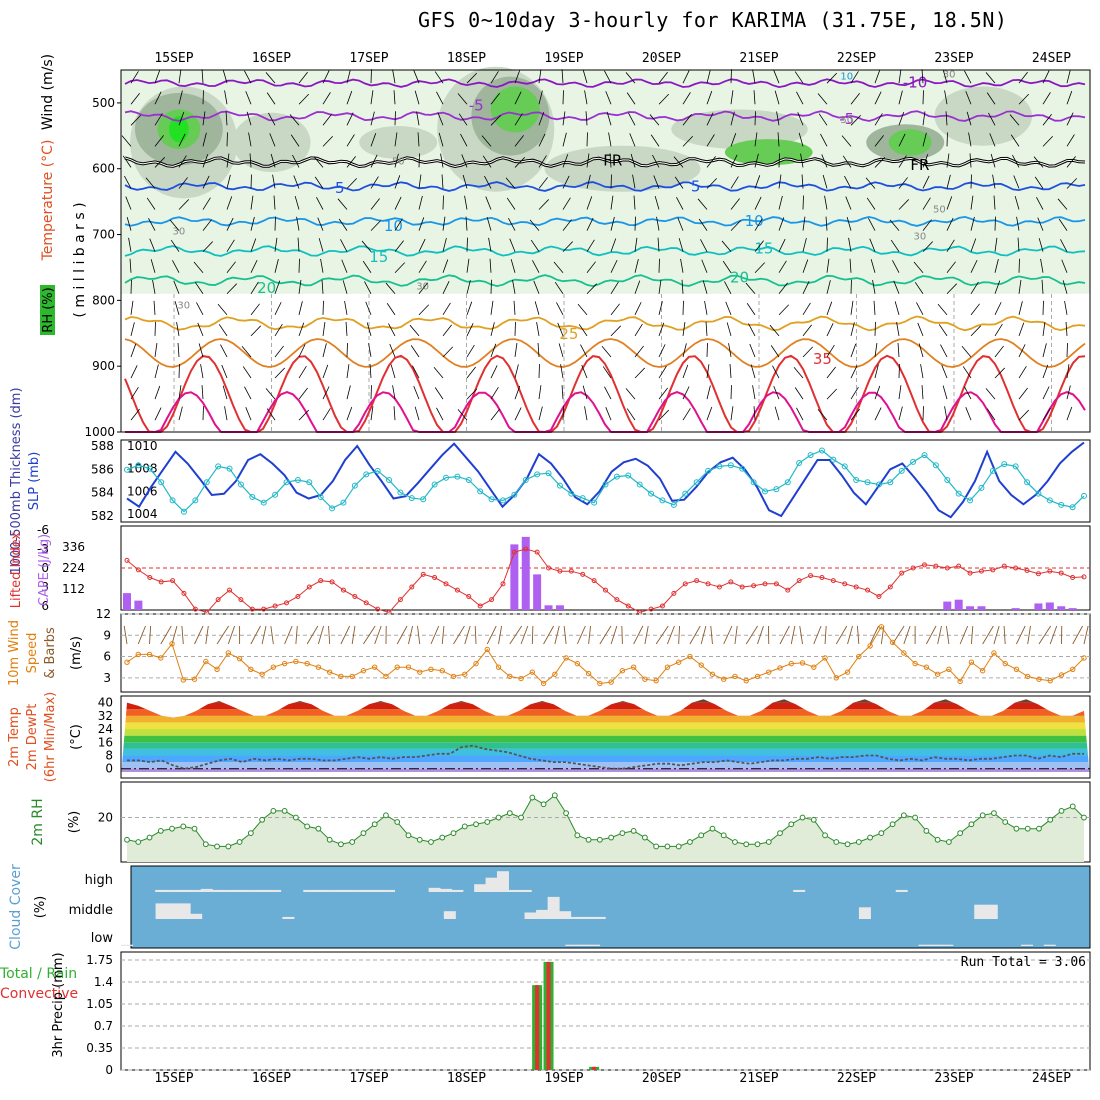 The height and width of the screenshot is (1100, 1100). What do you see at coordinates (16, 480) in the screenshot?
I see `thickness-axis-label: 1000-500mb Thickness (dm)` at bounding box center [16, 480].